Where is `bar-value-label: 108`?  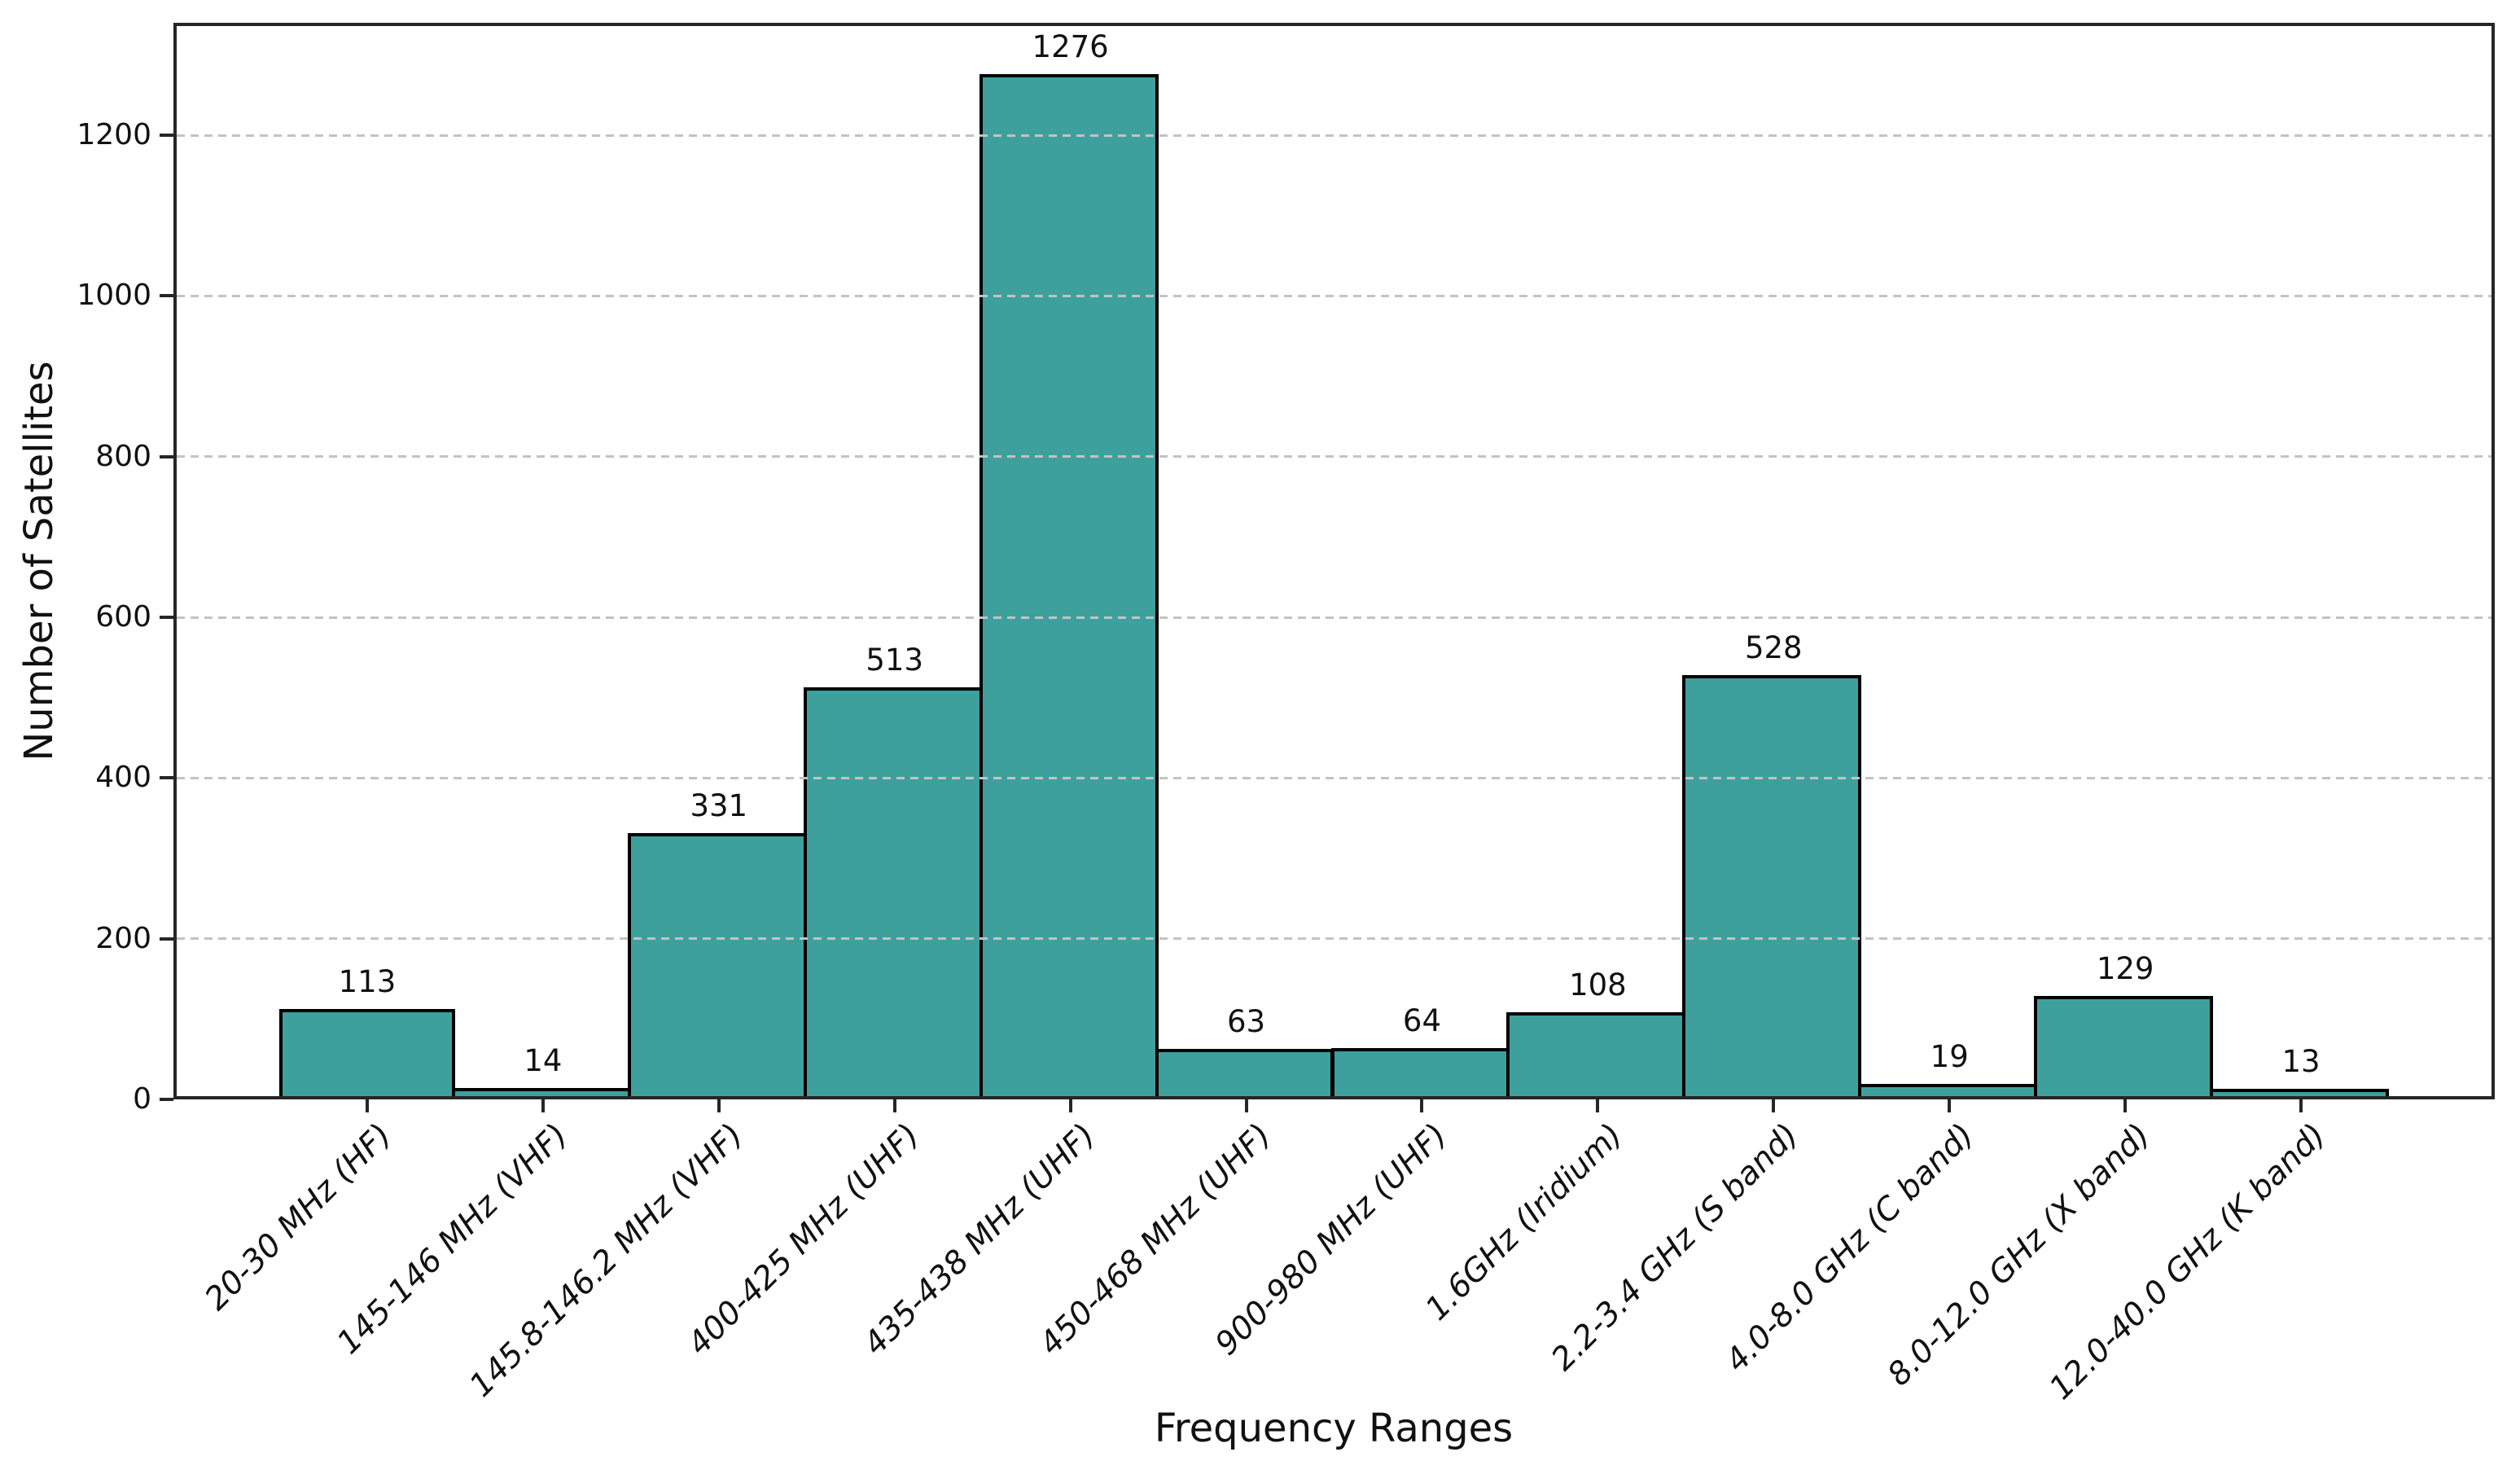
bar-value-label: 108 is located at coordinates (1598, 985).